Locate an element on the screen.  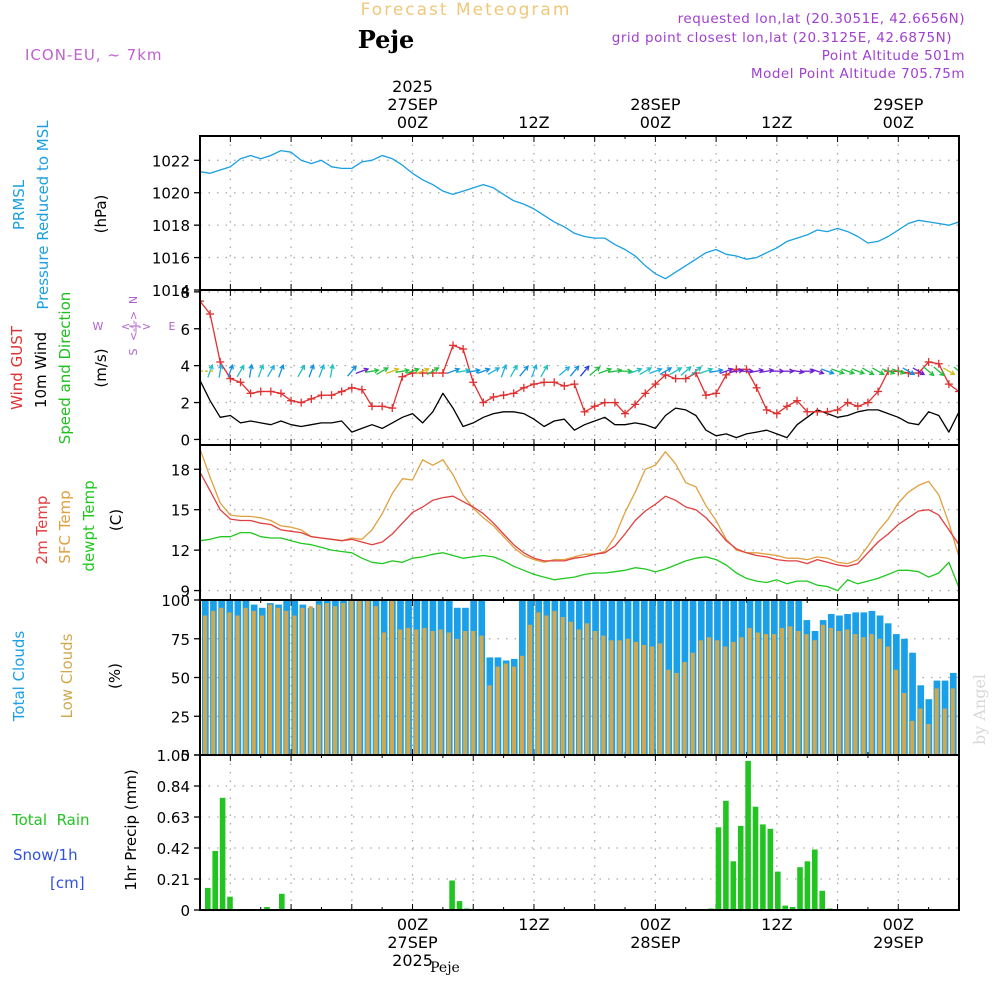
sfc-temp-line is located at coordinates (579, 506).